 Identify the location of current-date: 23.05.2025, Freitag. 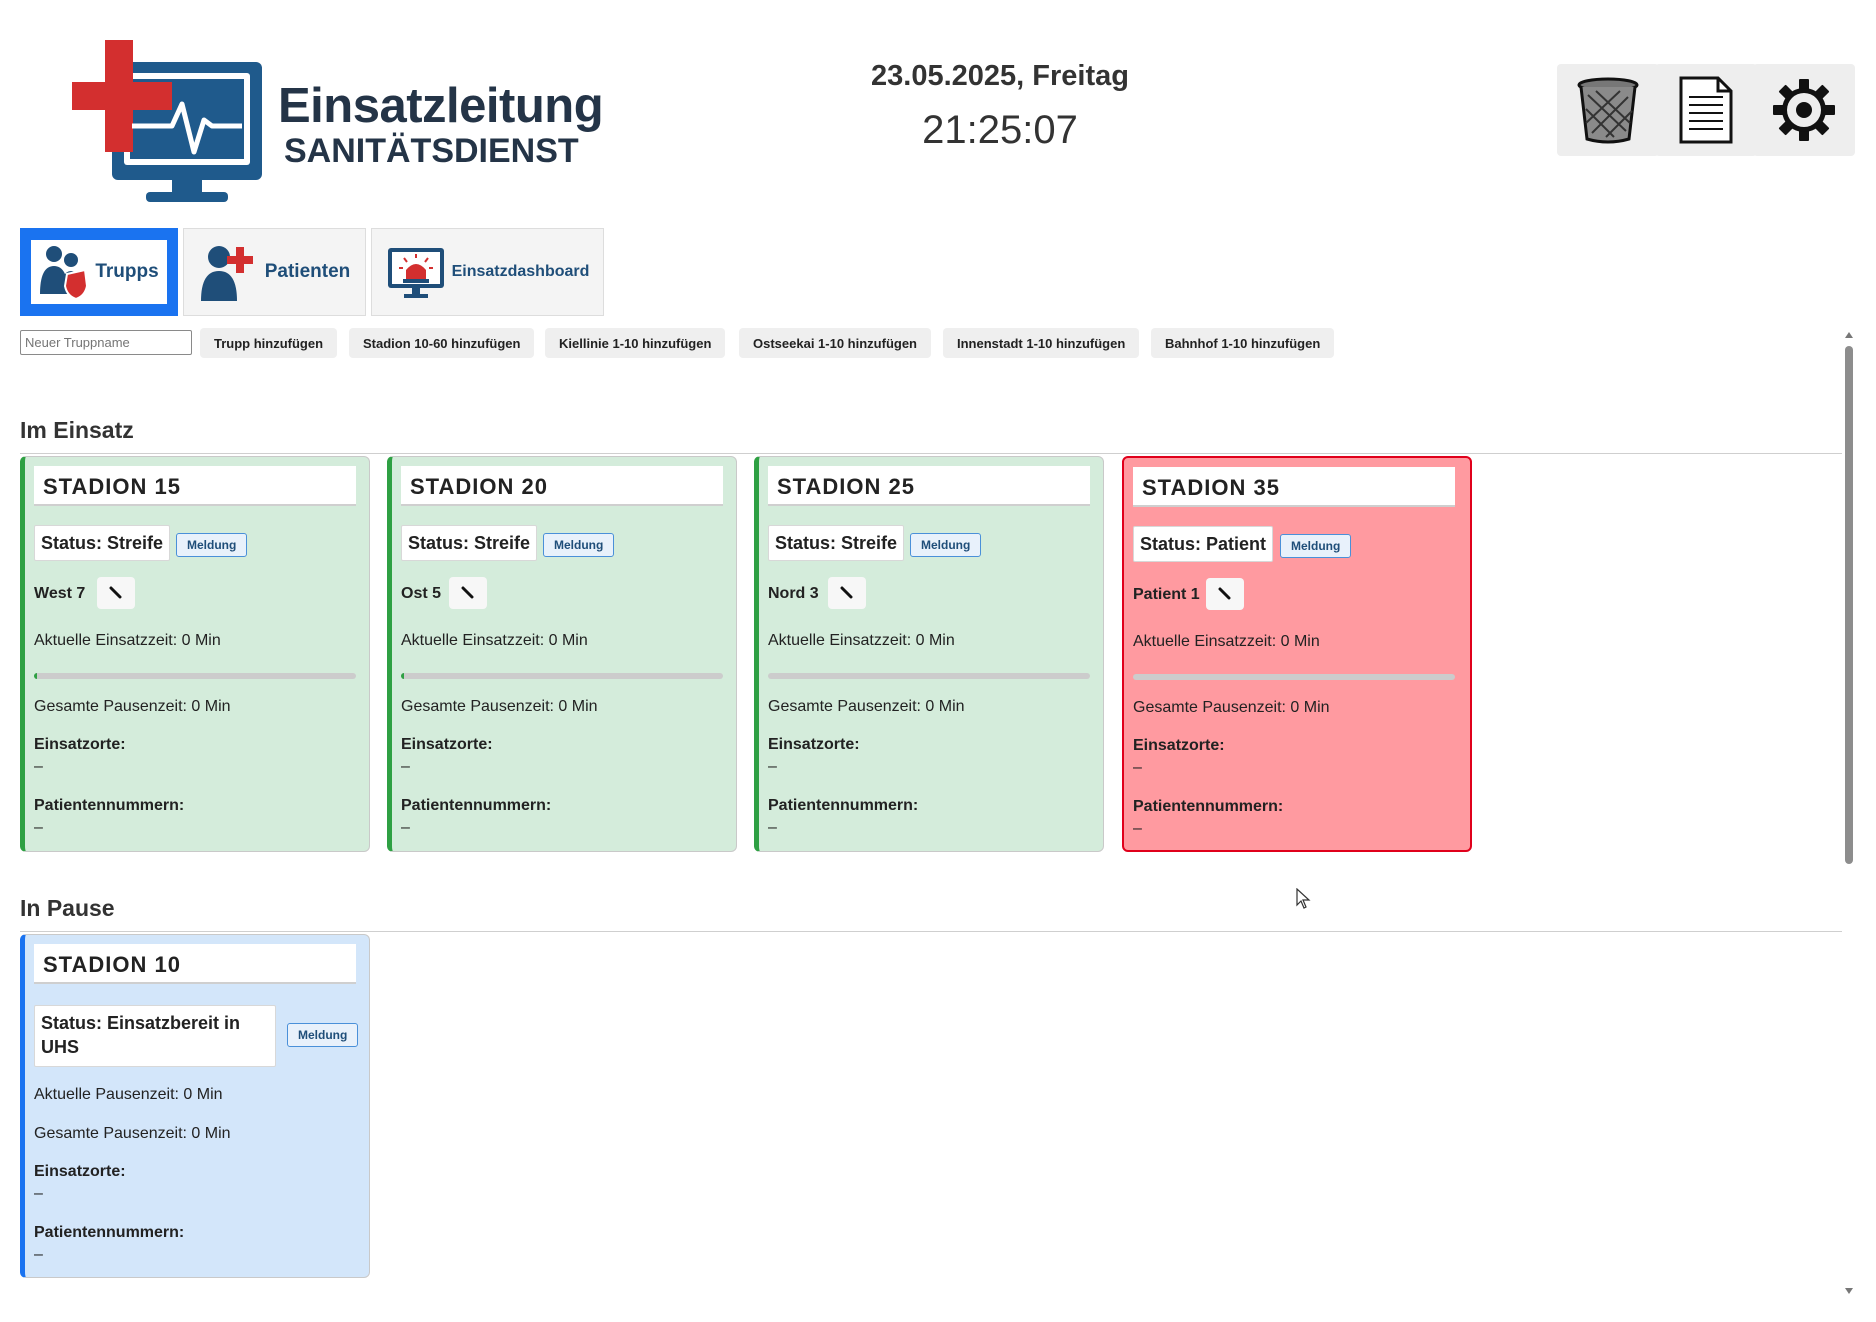
(1000, 76).